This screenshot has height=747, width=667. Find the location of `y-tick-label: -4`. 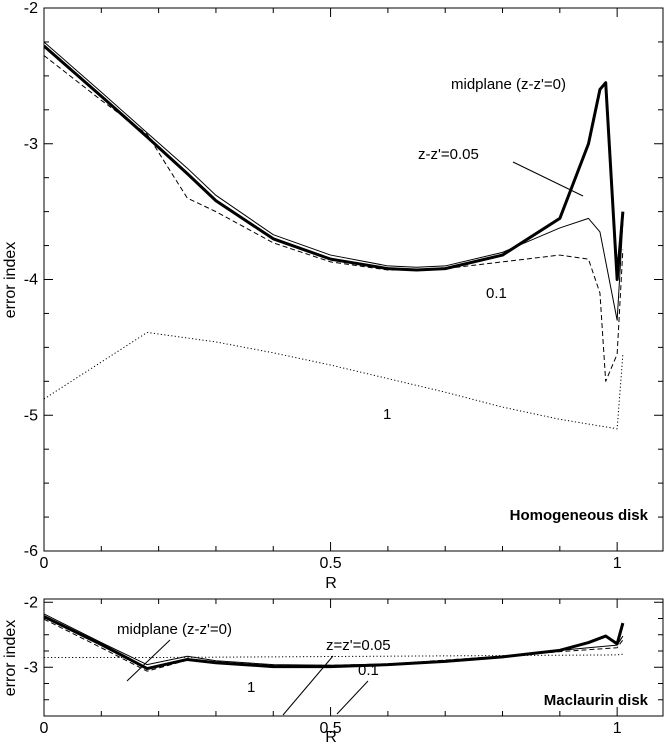

y-tick-label: -4 is located at coordinates (31, 280).